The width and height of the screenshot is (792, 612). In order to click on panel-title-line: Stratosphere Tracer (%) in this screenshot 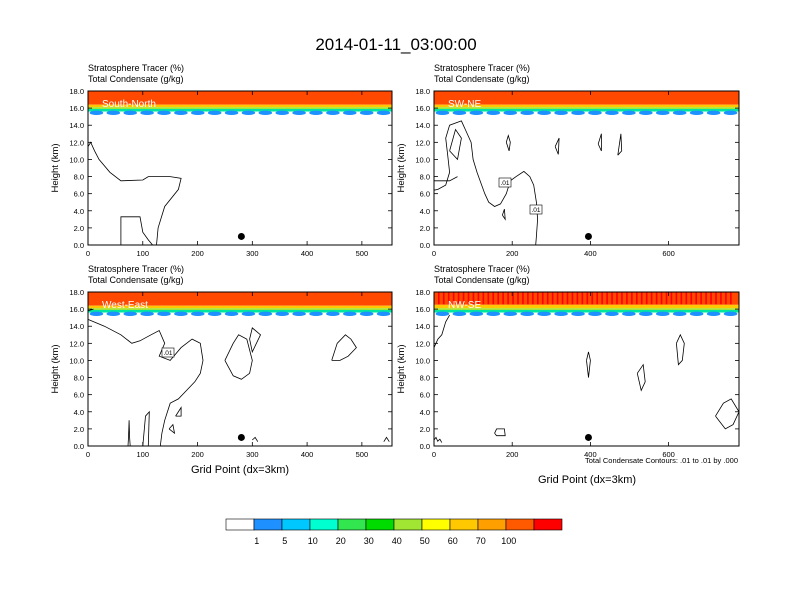, I will do `click(136, 68)`.